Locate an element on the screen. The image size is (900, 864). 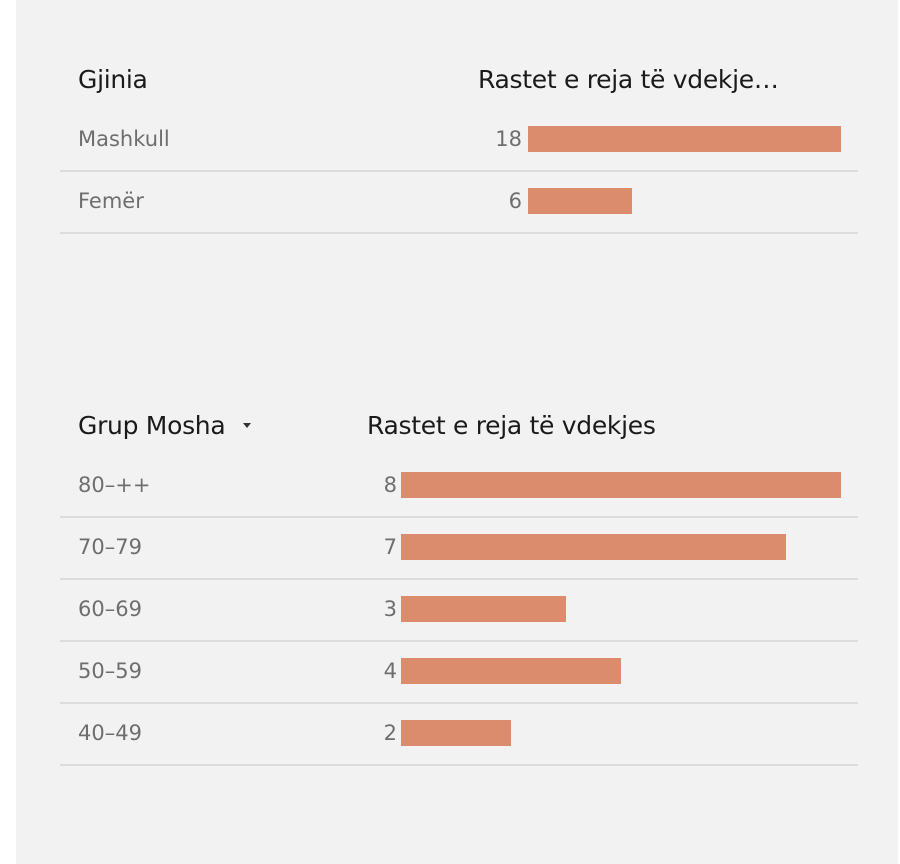
age-category-label: 60–69 is located at coordinates (110, 609).